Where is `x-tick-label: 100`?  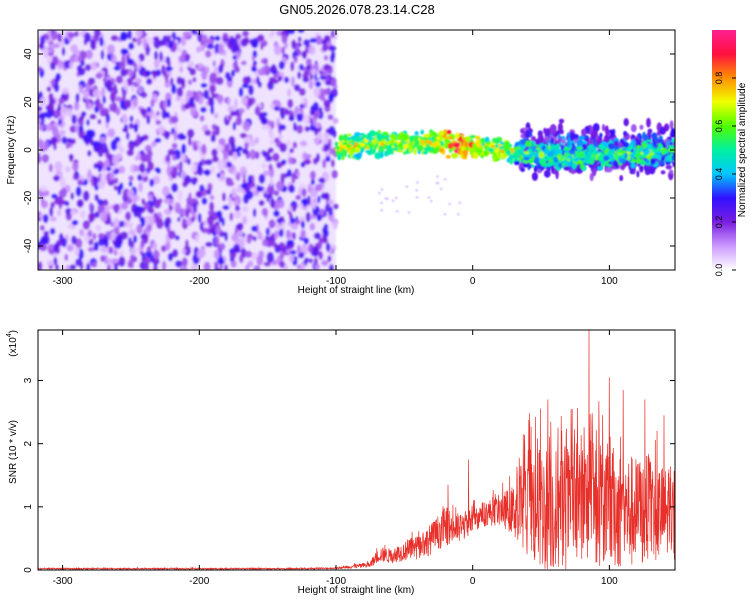 x-tick-label: 100 is located at coordinates (609, 281).